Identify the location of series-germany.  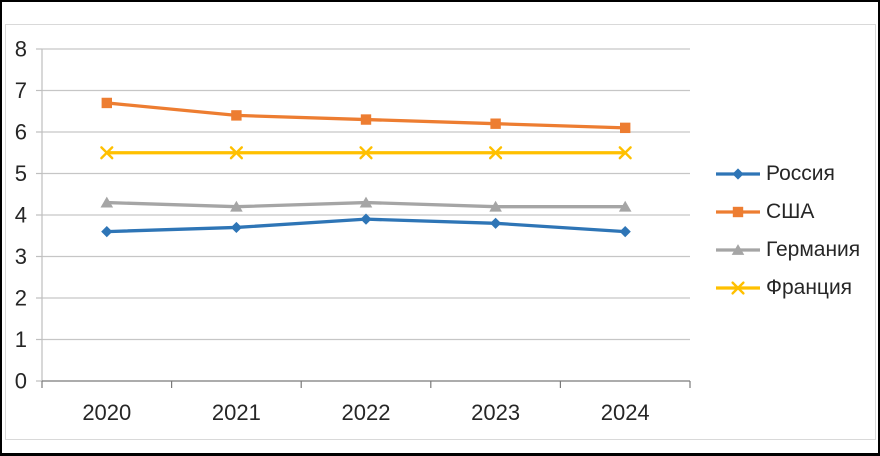
(366, 204).